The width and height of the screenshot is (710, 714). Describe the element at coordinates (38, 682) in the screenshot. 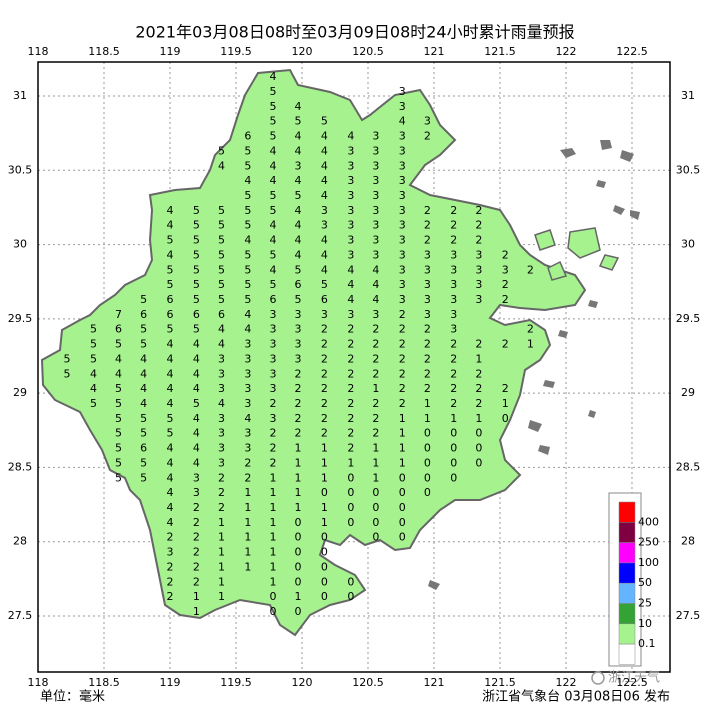

I see `x-tick-label: 118` at that location.